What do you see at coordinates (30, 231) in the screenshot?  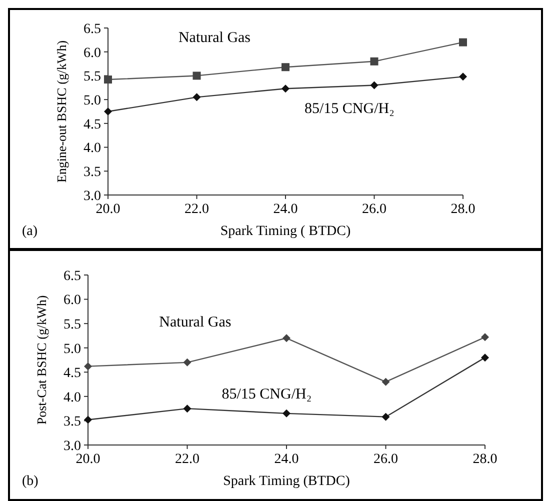 I see `text: (a)` at bounding box center [30, 231].